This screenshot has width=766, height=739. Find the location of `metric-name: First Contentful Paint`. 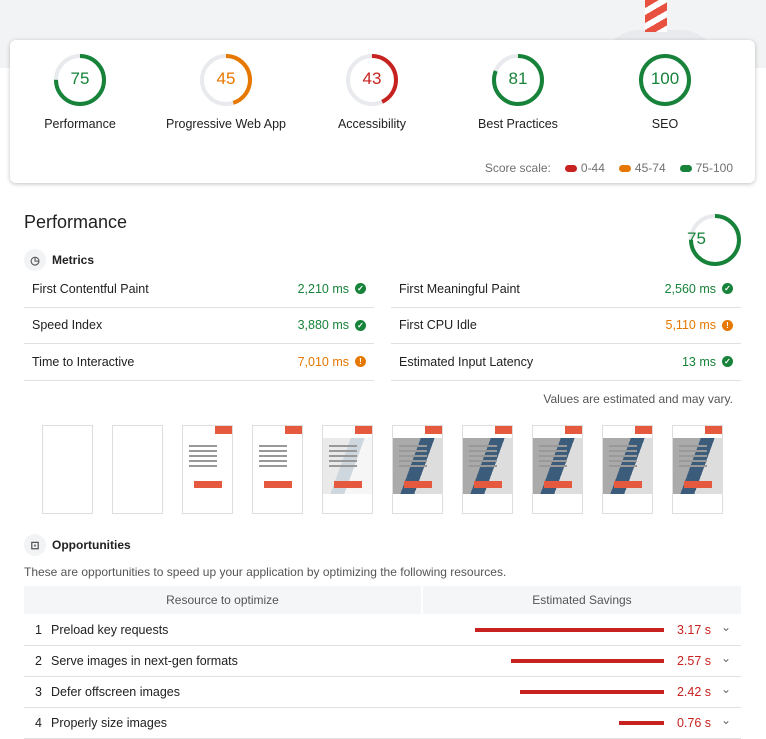

metric-name: First Contentful Paint is located at coordinates (90, 288).